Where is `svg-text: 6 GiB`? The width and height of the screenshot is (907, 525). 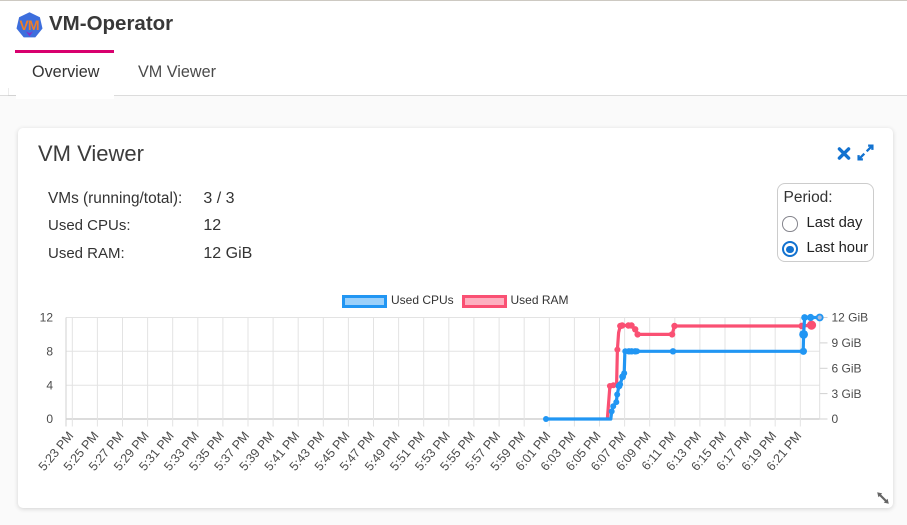 svg-text: 6 GiB is located at coordinates (847, 369).